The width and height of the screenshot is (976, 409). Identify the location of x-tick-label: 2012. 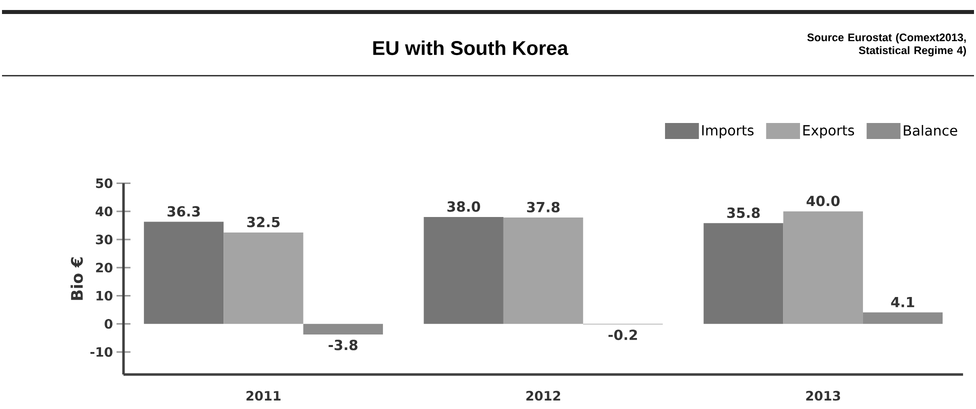
(543, 395).